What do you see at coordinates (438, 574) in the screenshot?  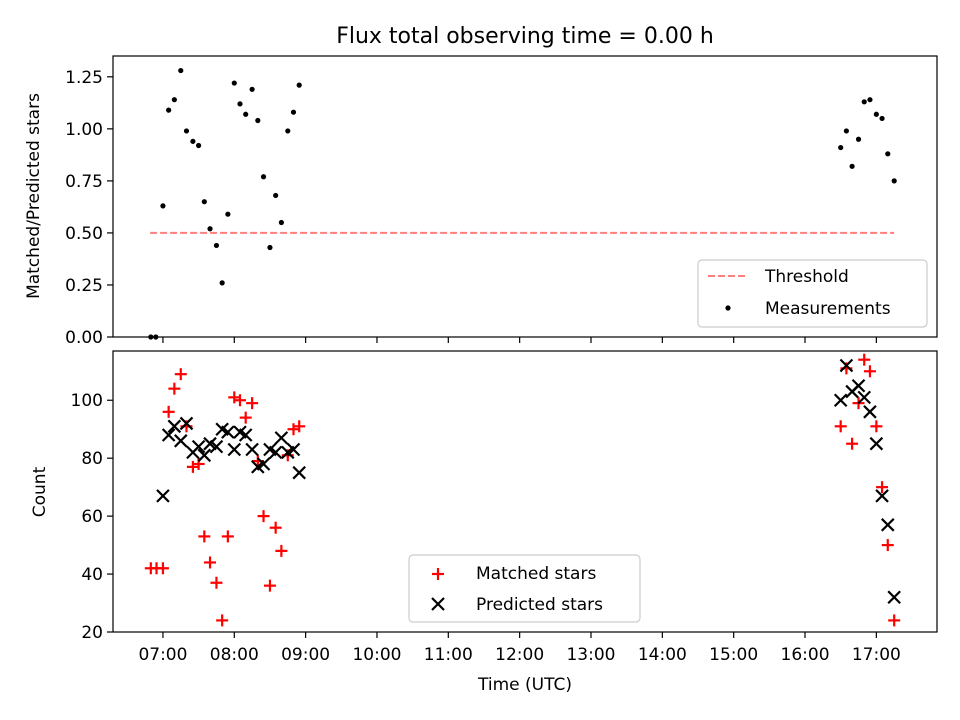 I see `legend-matched-swatch` at bounding box center [438, 574].